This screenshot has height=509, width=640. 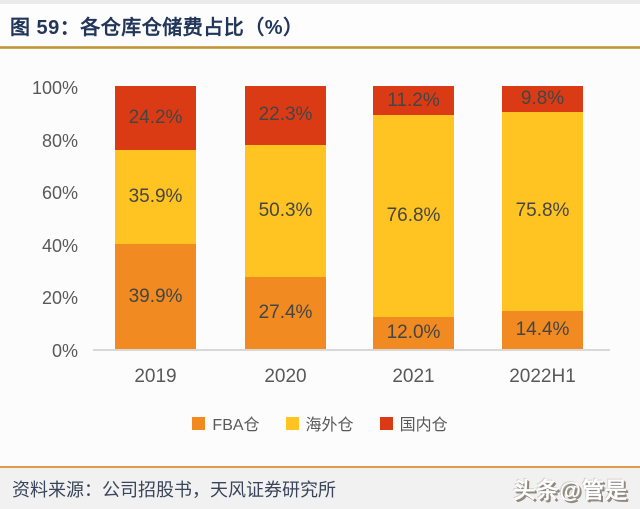 I want to click on legend-label: 海外仓, so click(x=329, y=425).